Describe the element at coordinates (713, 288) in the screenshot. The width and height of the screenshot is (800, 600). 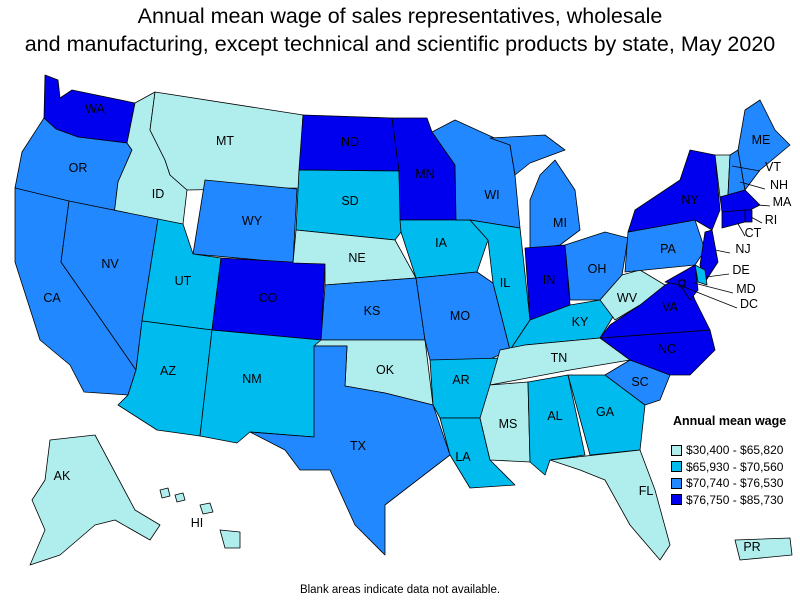
I see `leader-line-md` at that location.